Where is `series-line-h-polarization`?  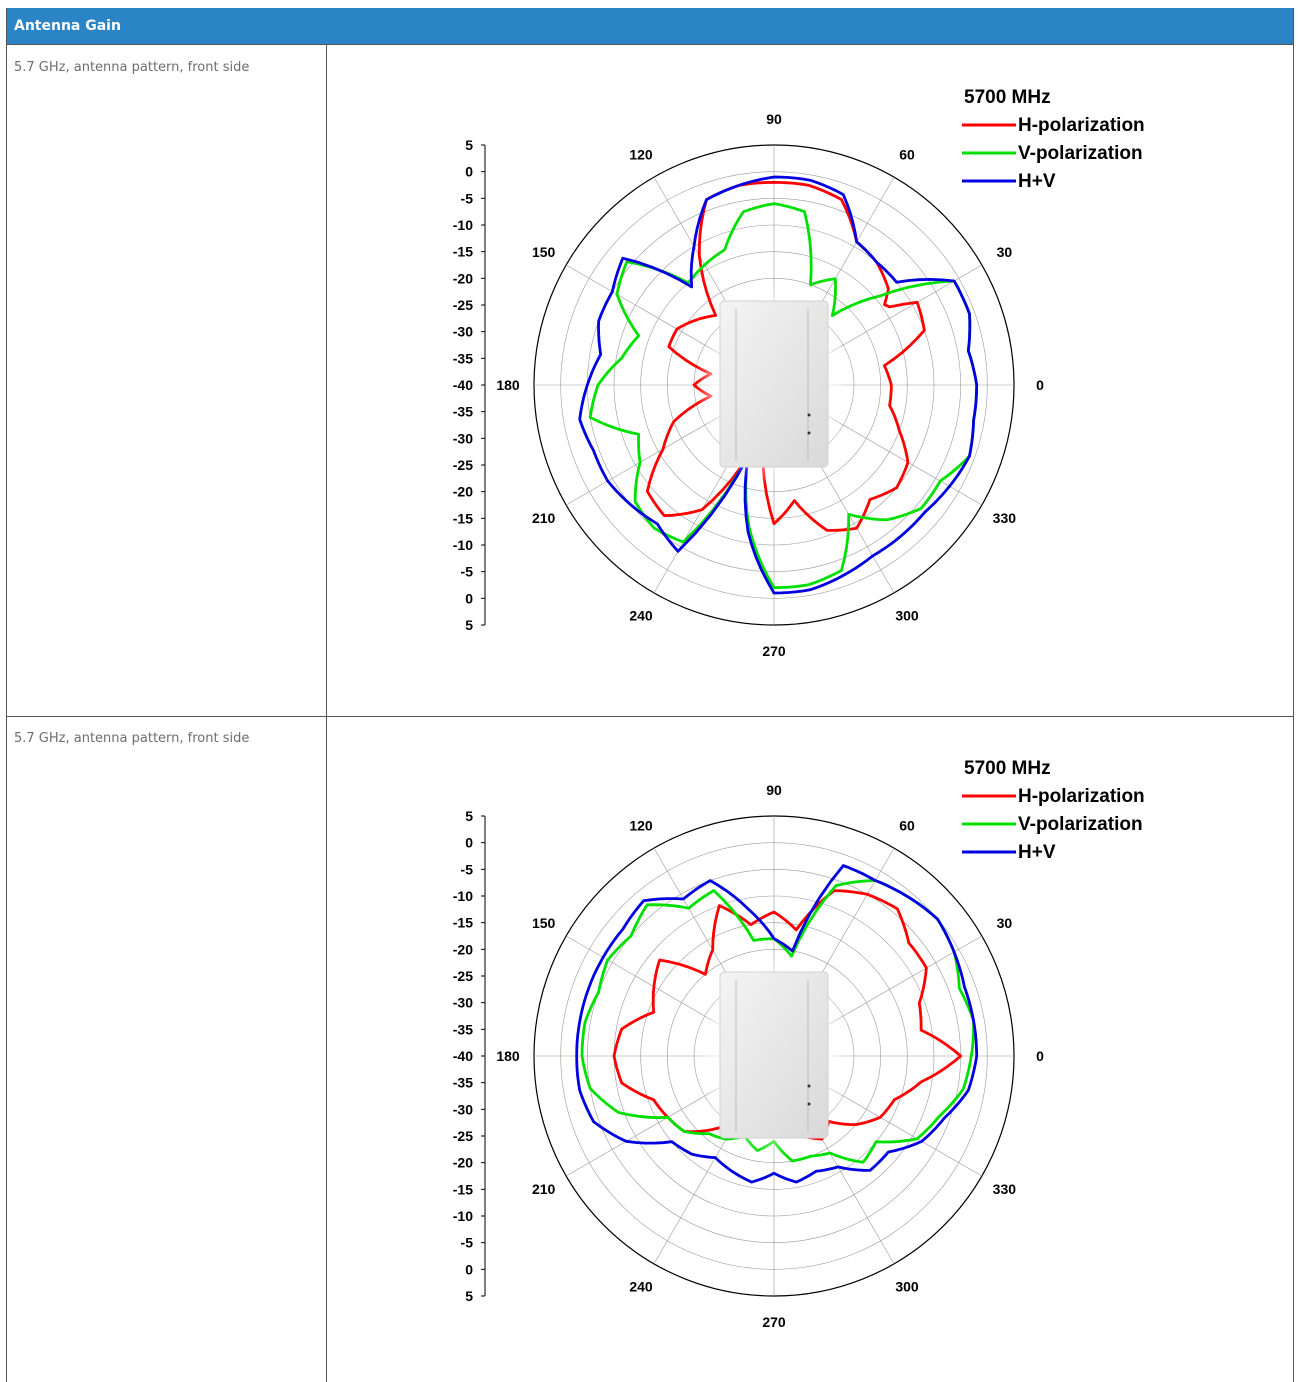 series-line-h-polarization is located at coordinates (787, 1015).